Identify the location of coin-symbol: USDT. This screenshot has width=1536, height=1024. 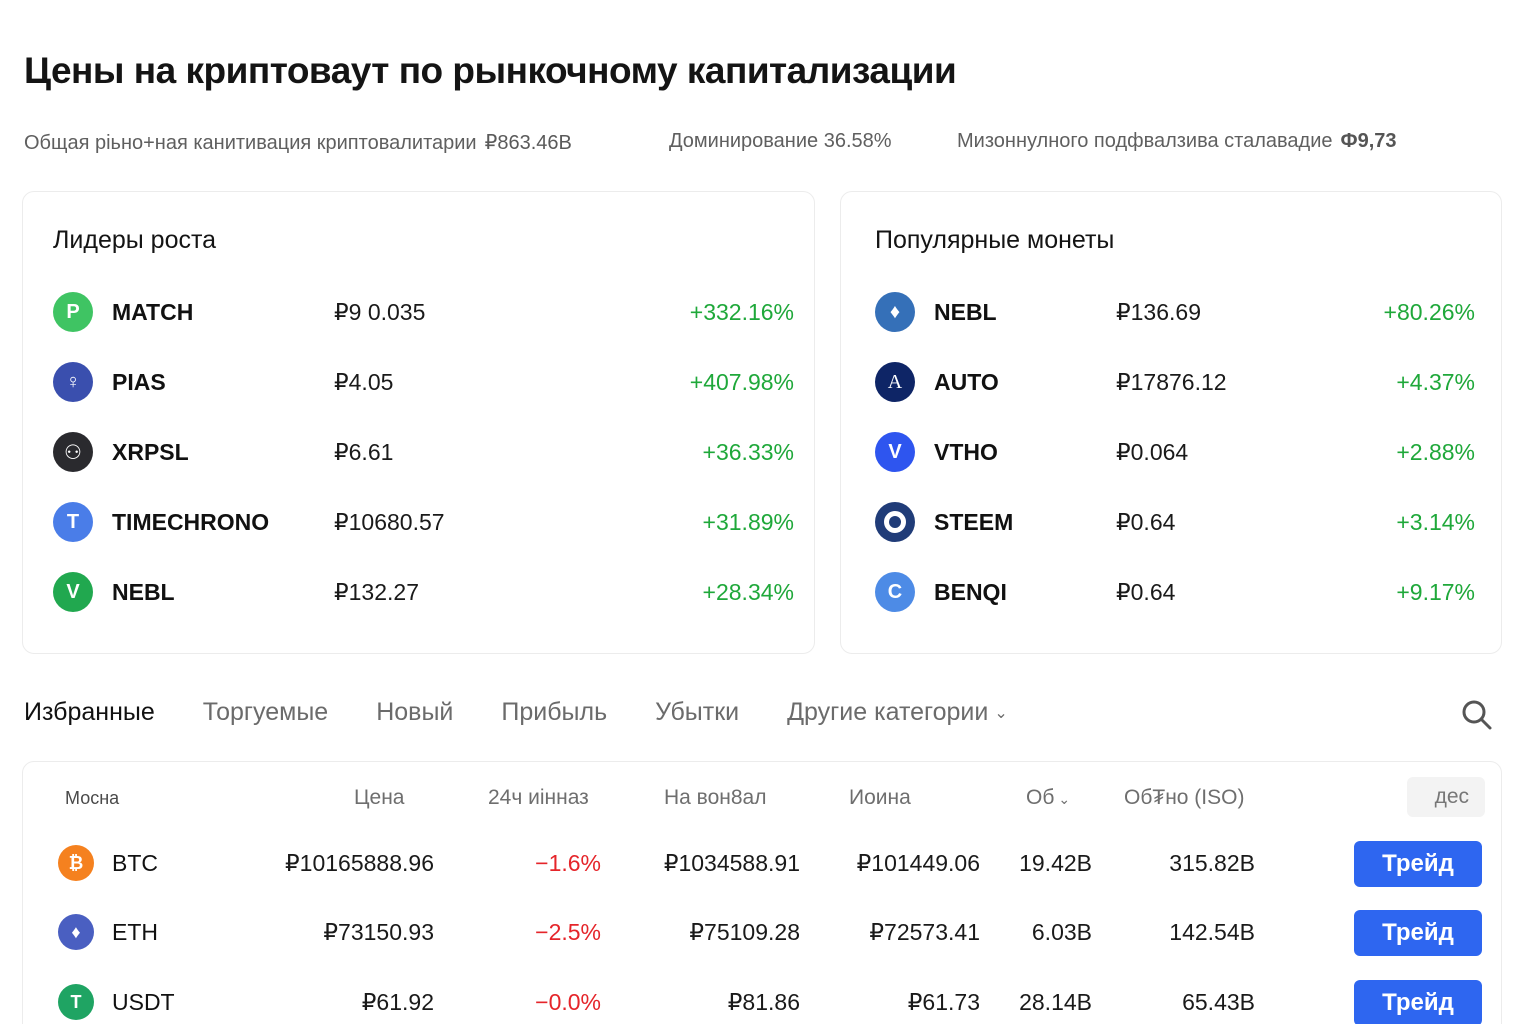
(143, 1002).